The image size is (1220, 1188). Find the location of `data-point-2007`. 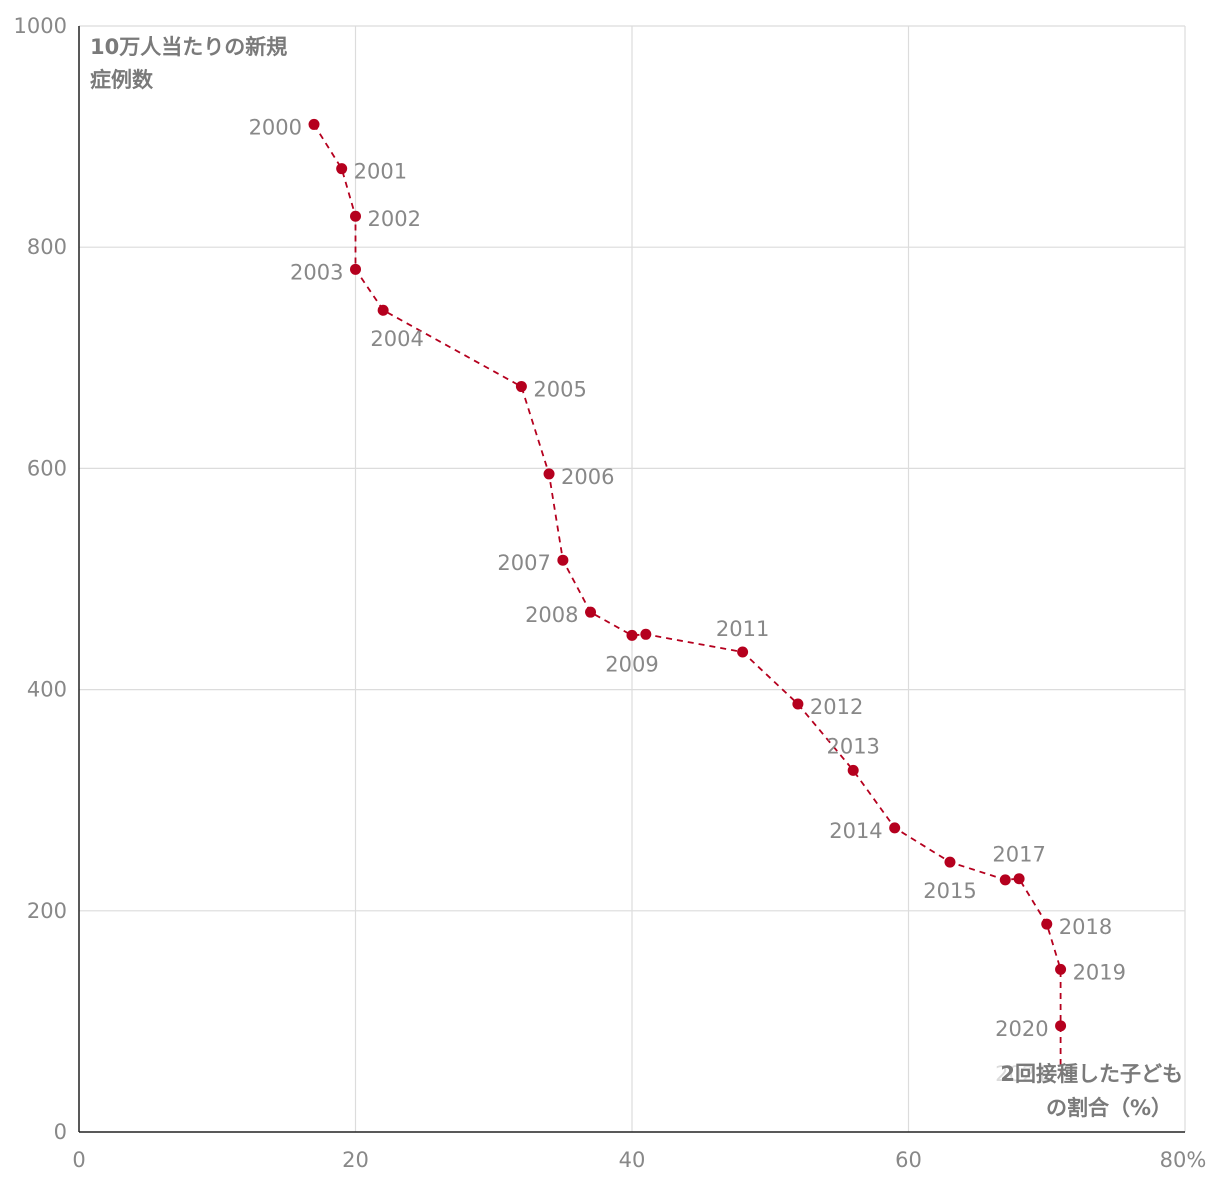

data-point-2007 is located at coordinates (563, 560).